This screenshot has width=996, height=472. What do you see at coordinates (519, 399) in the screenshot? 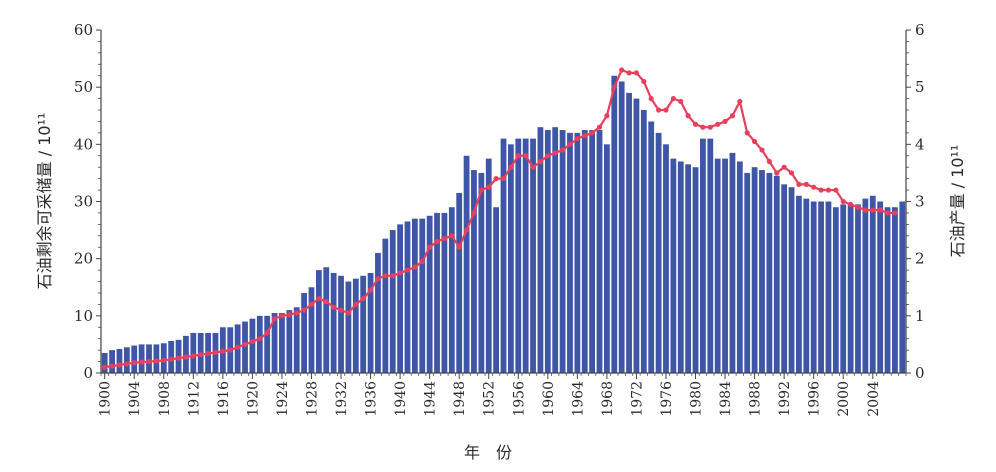
I see `x-tick-label: 1956` at bounding box center [519, 399].